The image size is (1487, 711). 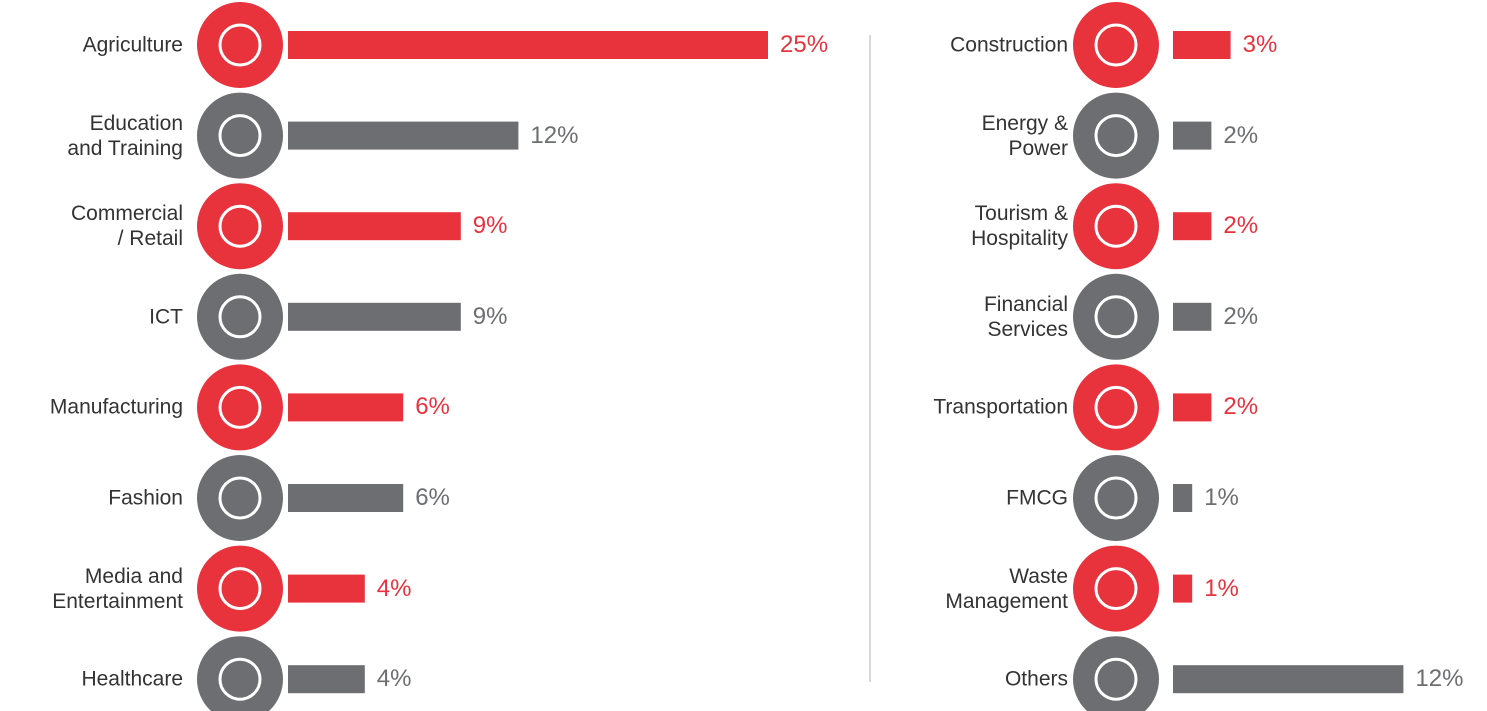 What do you see at coordinates (1019, 226) in the screenshot?
I see `category-label: Tourism & Hospitality` at bounding box center [1019, 226].